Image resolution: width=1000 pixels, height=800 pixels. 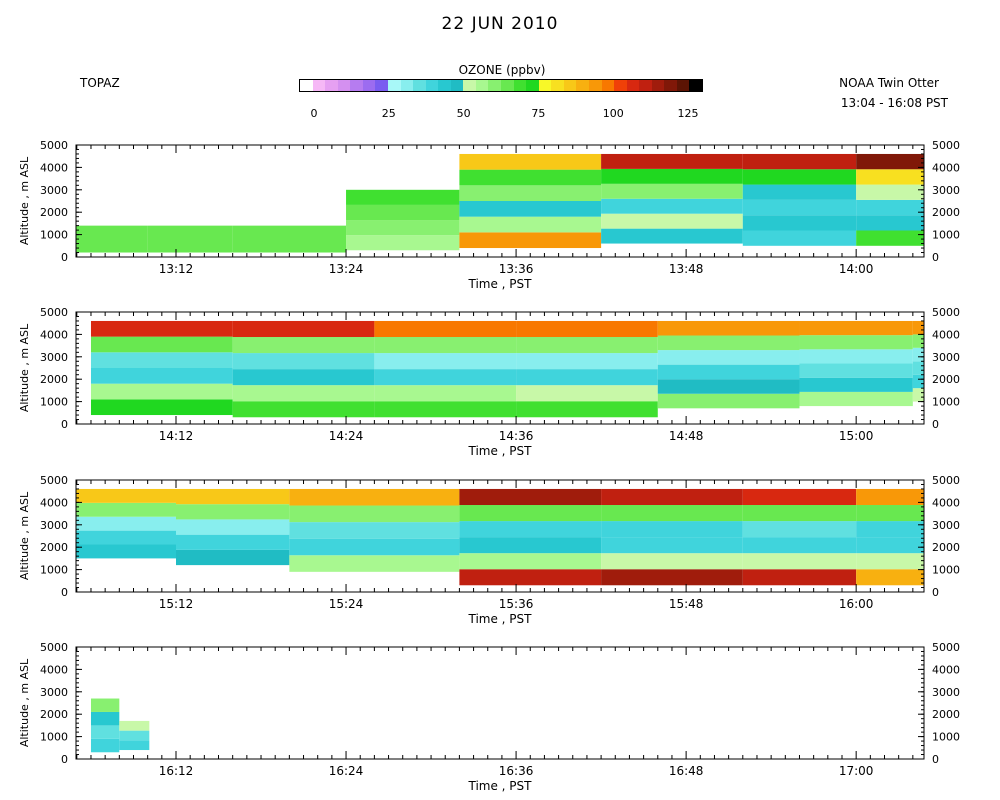 I want to click on x-tick-label: 13:48, so click(x=686, y=269).